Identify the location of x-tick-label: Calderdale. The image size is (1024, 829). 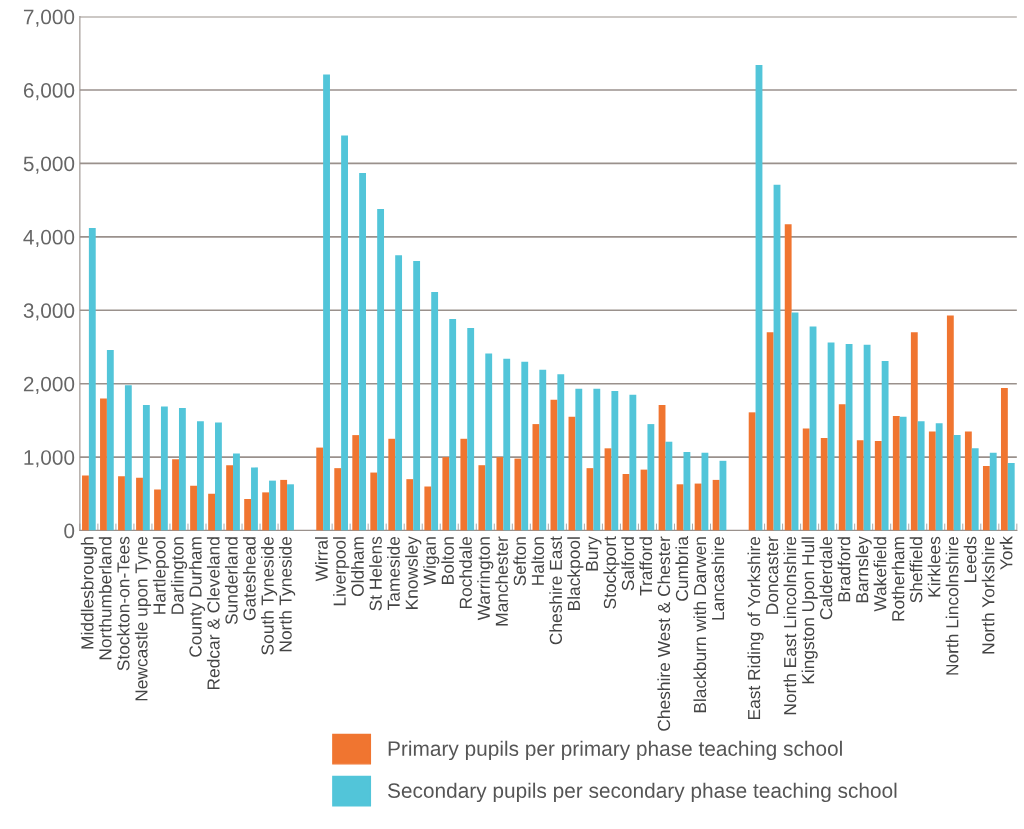
(826, 578).